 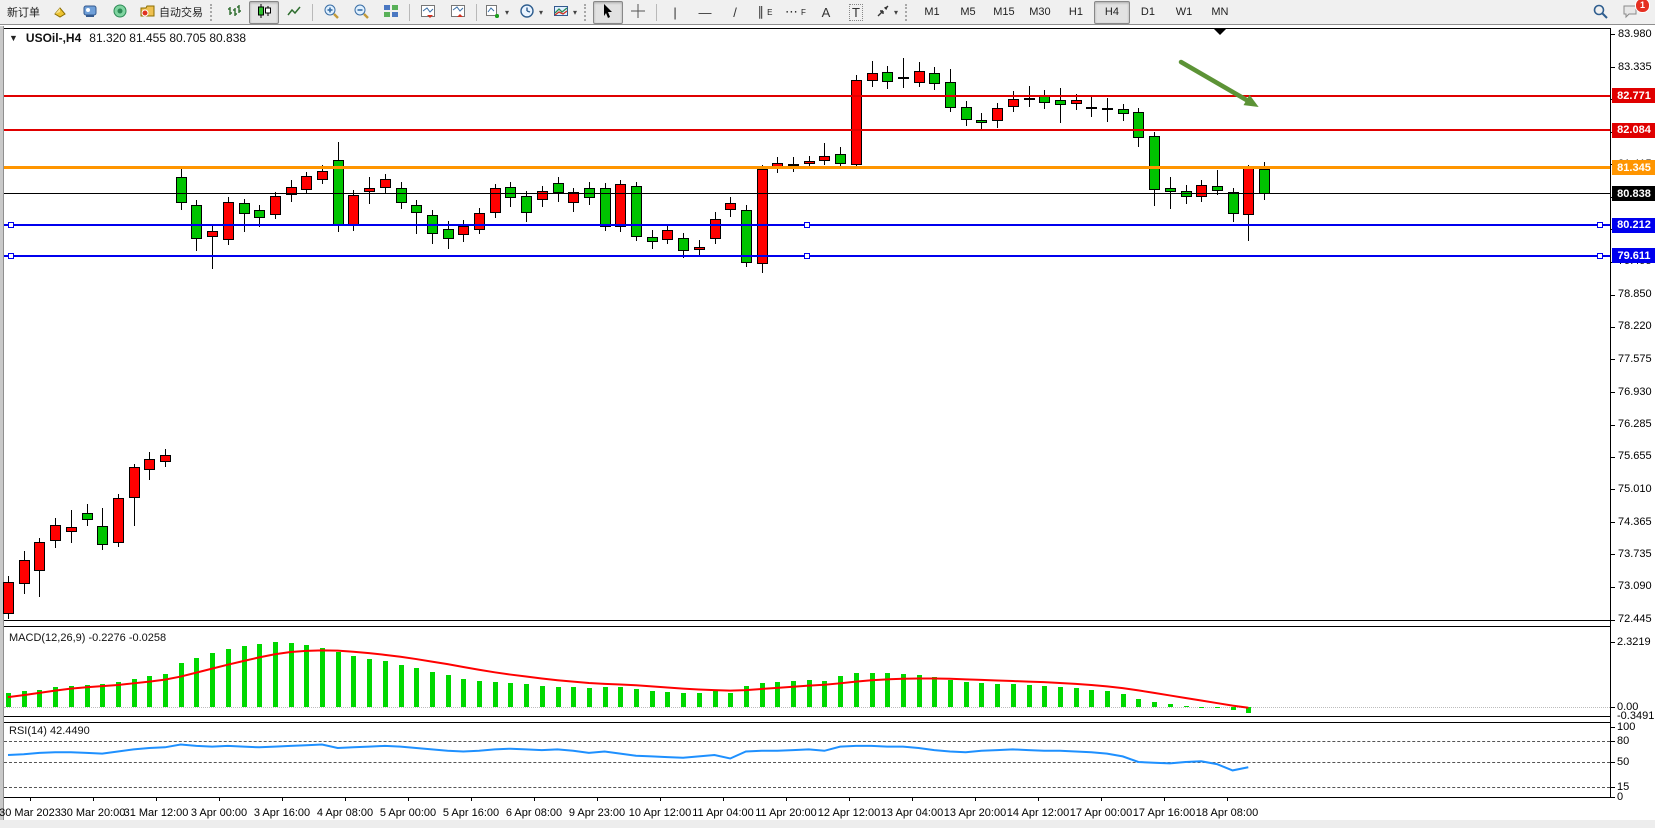 I want to click on fibonacci-button: ⋯ F, so click(x=795, y=12).